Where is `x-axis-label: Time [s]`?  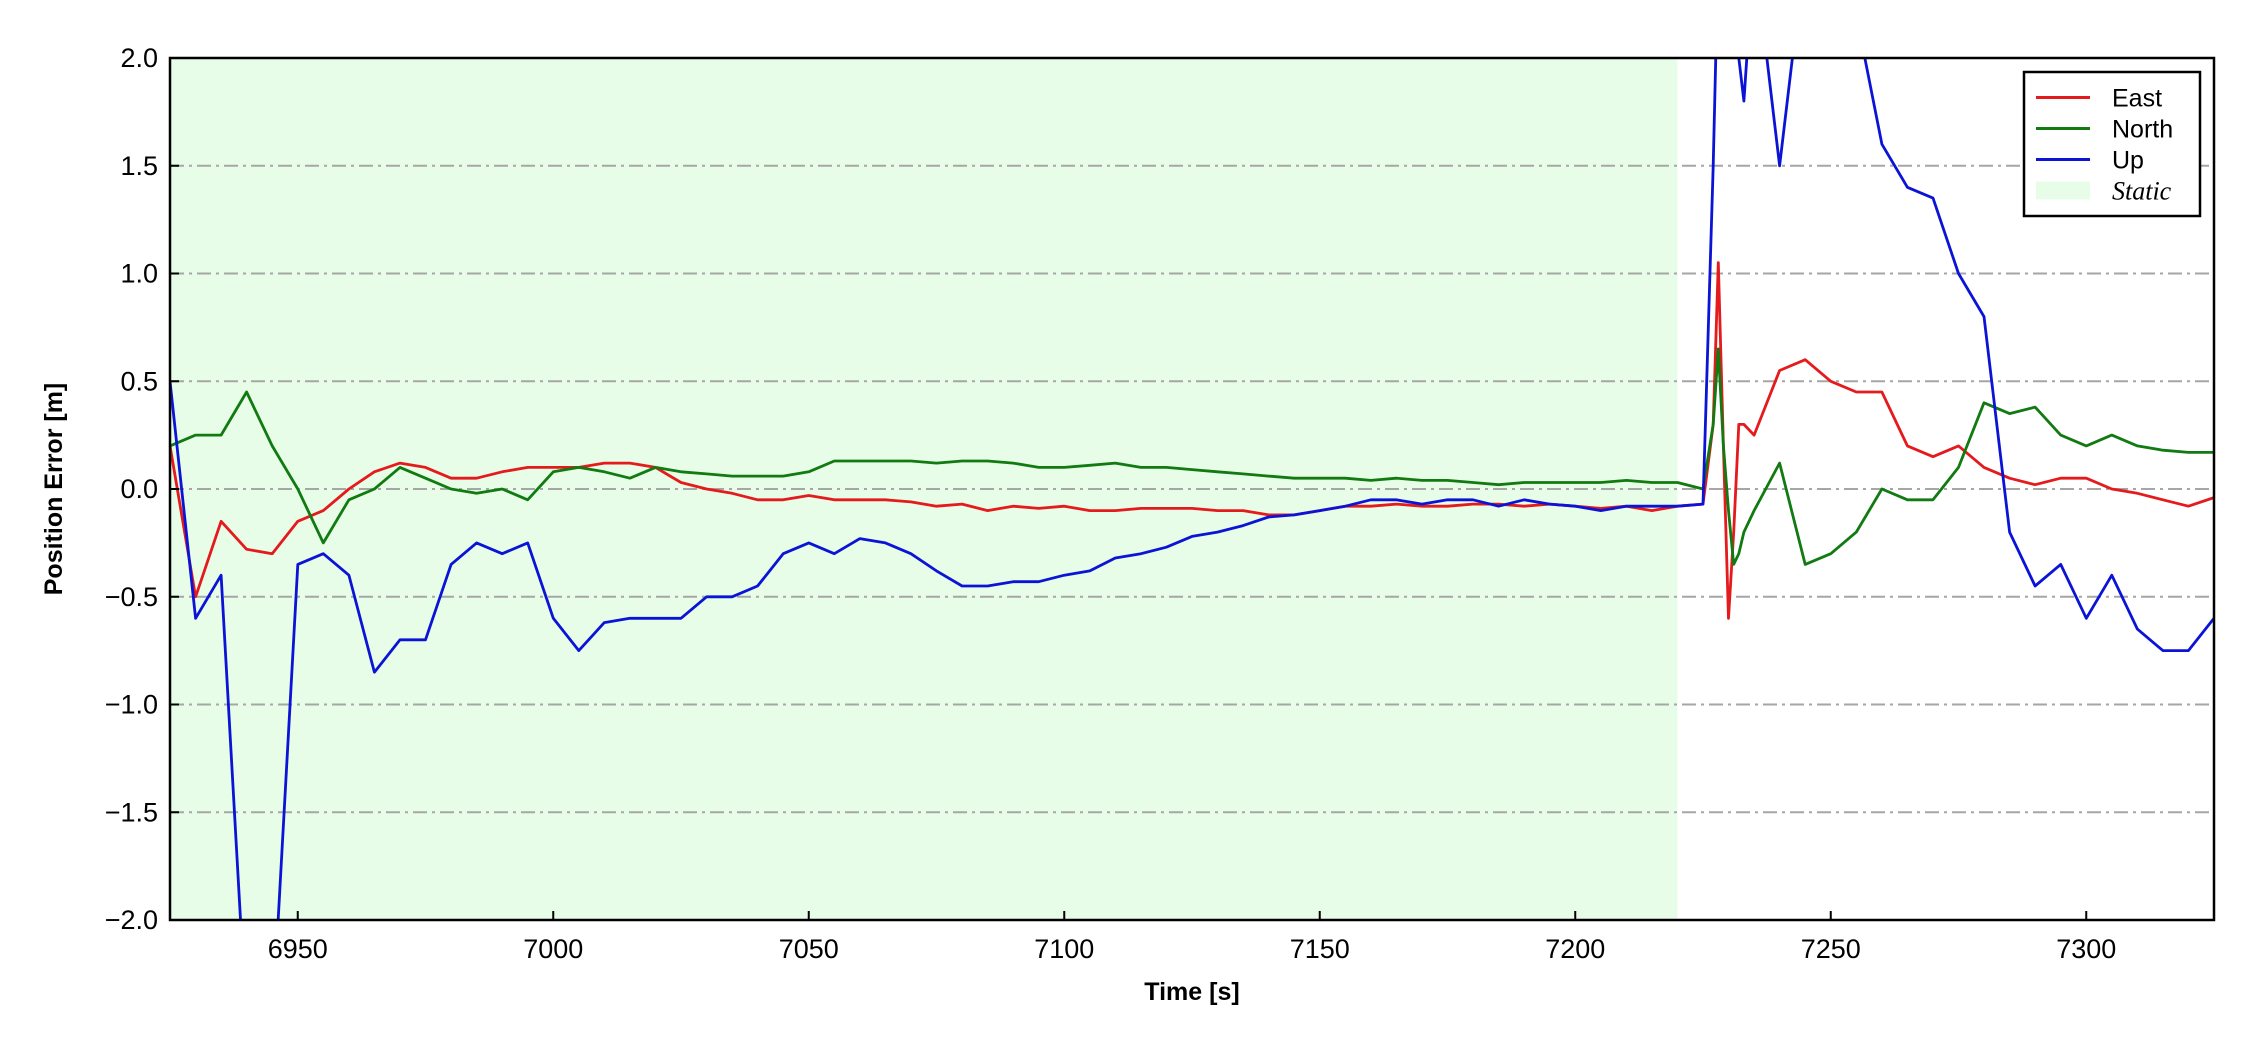
x-axis-label: Time [s] is located at coordinates (1191, 992).